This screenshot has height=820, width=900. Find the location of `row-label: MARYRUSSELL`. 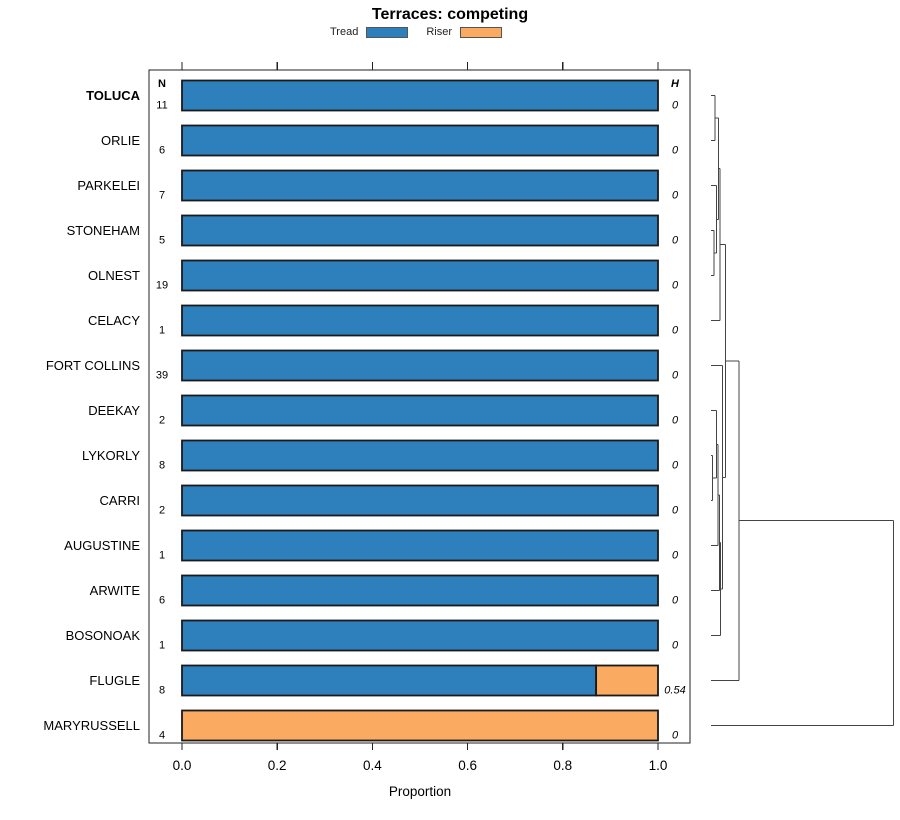

row-label: MARYRUSSELL is located at coordinates (91, 725).